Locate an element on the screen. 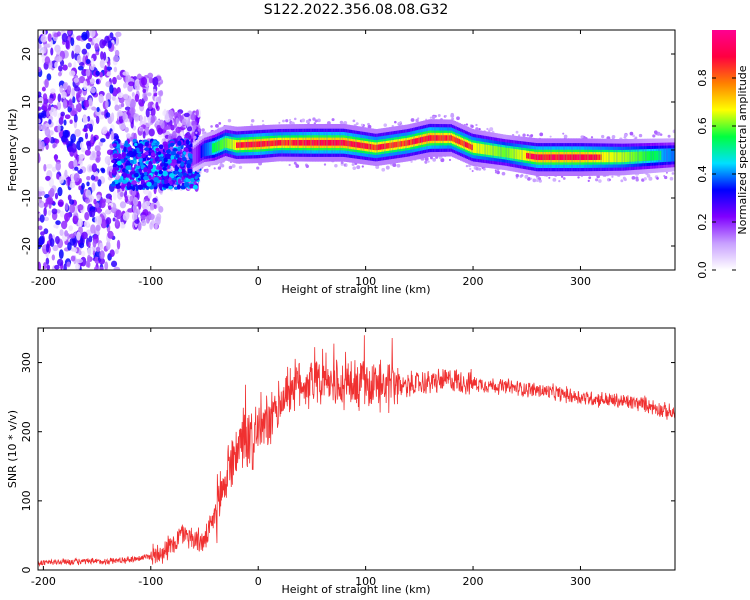 The image size is (750, 600). snr-x-tick-label: 200 is located at coordinates (473, 581).